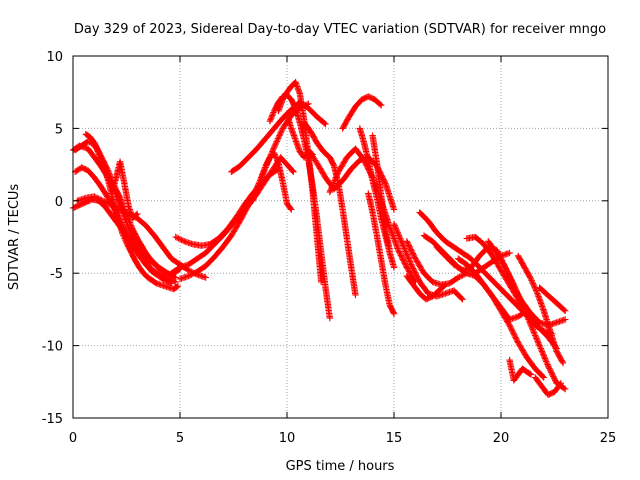 This screenshot has width=640, height=480. Describe the element at coordinates (501, 438) in the screenshot. I see `x-tick-label: 20` at that location.